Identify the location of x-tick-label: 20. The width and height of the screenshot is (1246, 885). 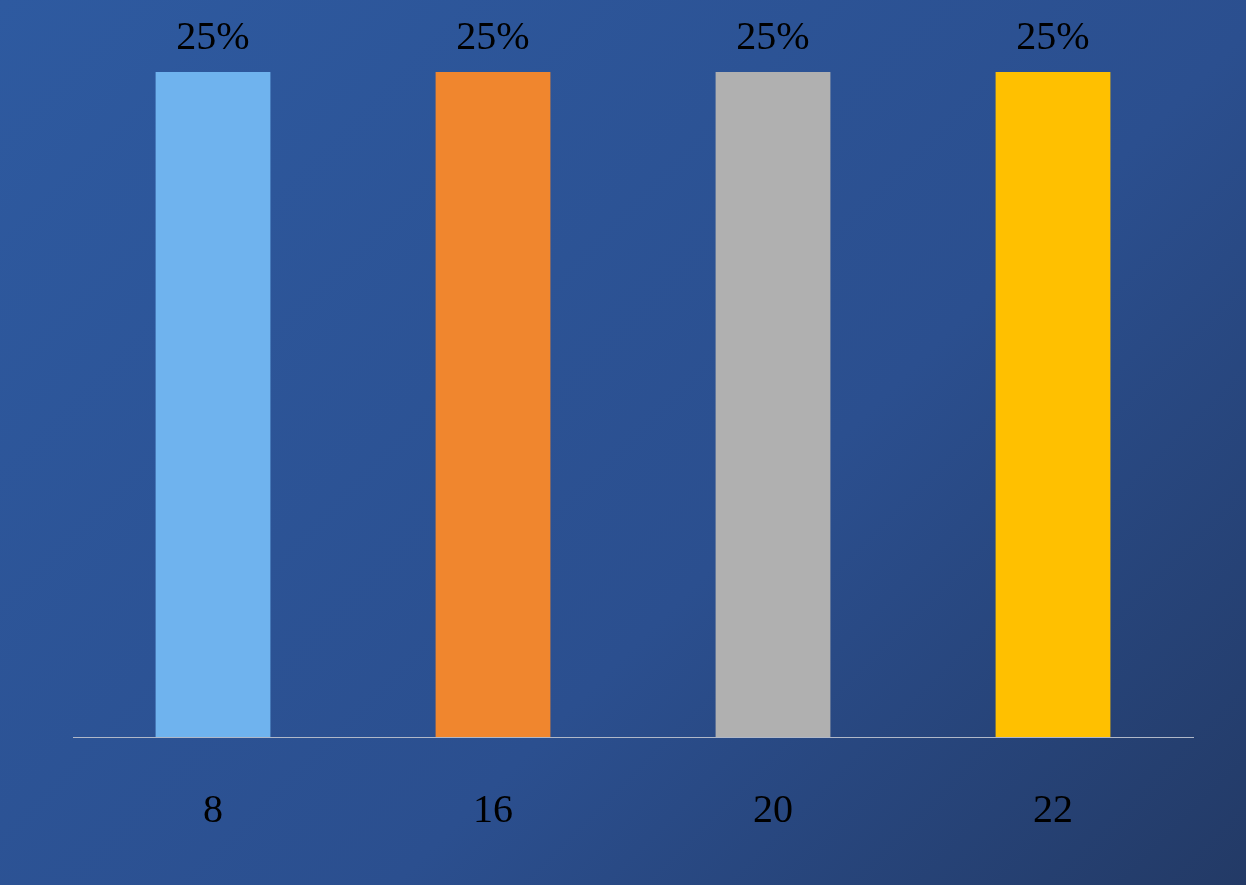
(773, 808).